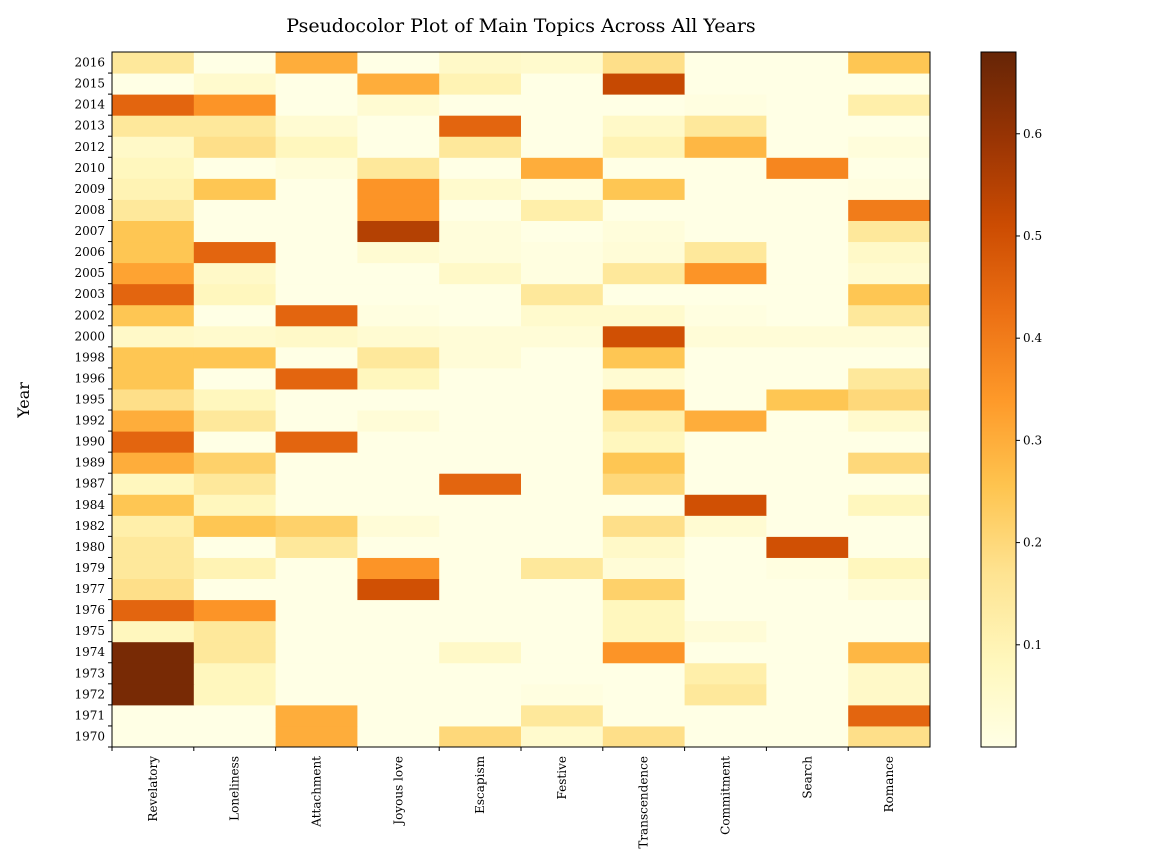 Image resolution: width=1152 pixels, height=864 pixels. What do you see at coordinates (726, 795) in the screenshot?
I see `x-tick-label: Commitment` at bounding box center [726, 795].